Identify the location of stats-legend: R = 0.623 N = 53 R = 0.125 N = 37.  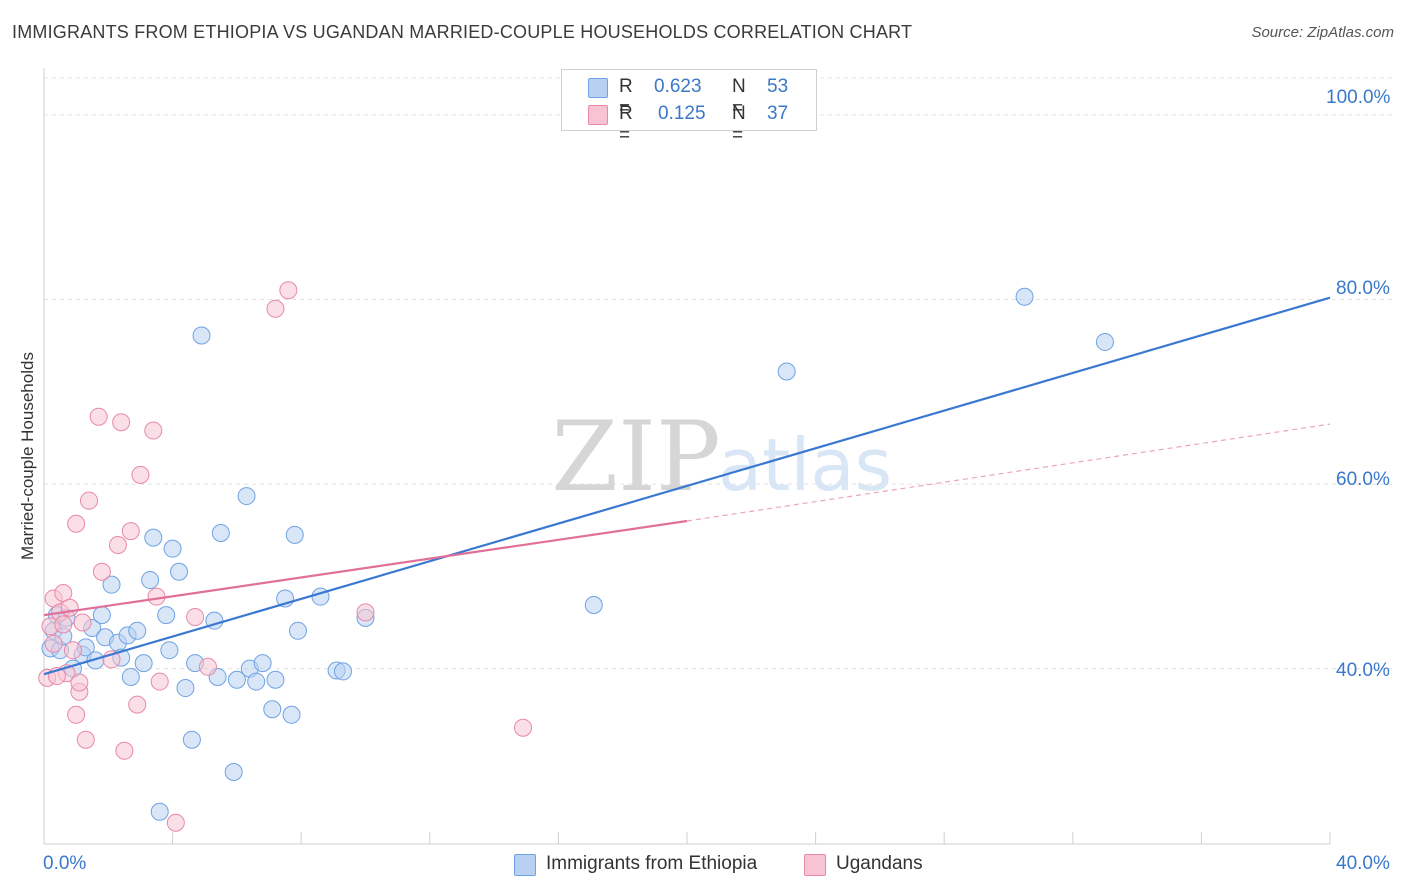
(689, 107).